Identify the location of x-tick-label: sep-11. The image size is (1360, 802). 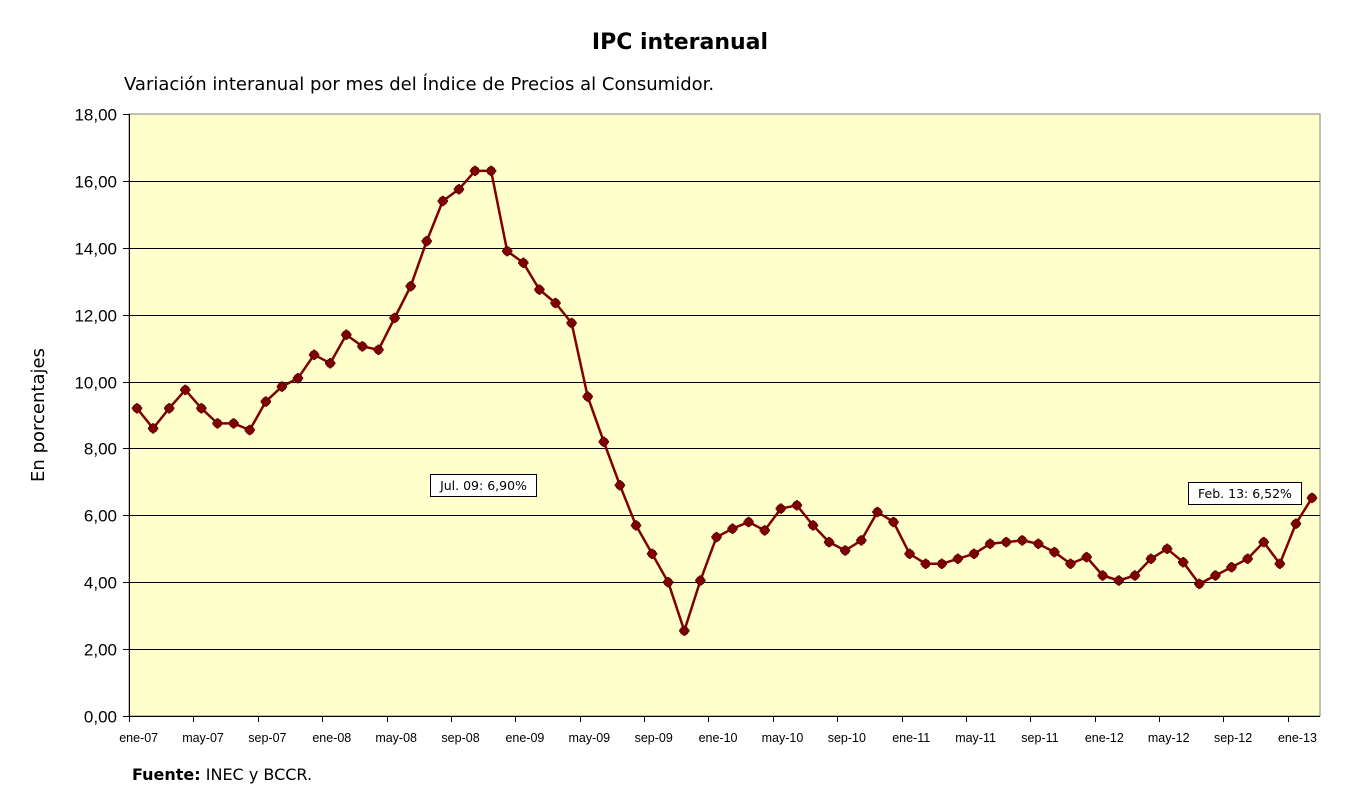
(1039, 738).